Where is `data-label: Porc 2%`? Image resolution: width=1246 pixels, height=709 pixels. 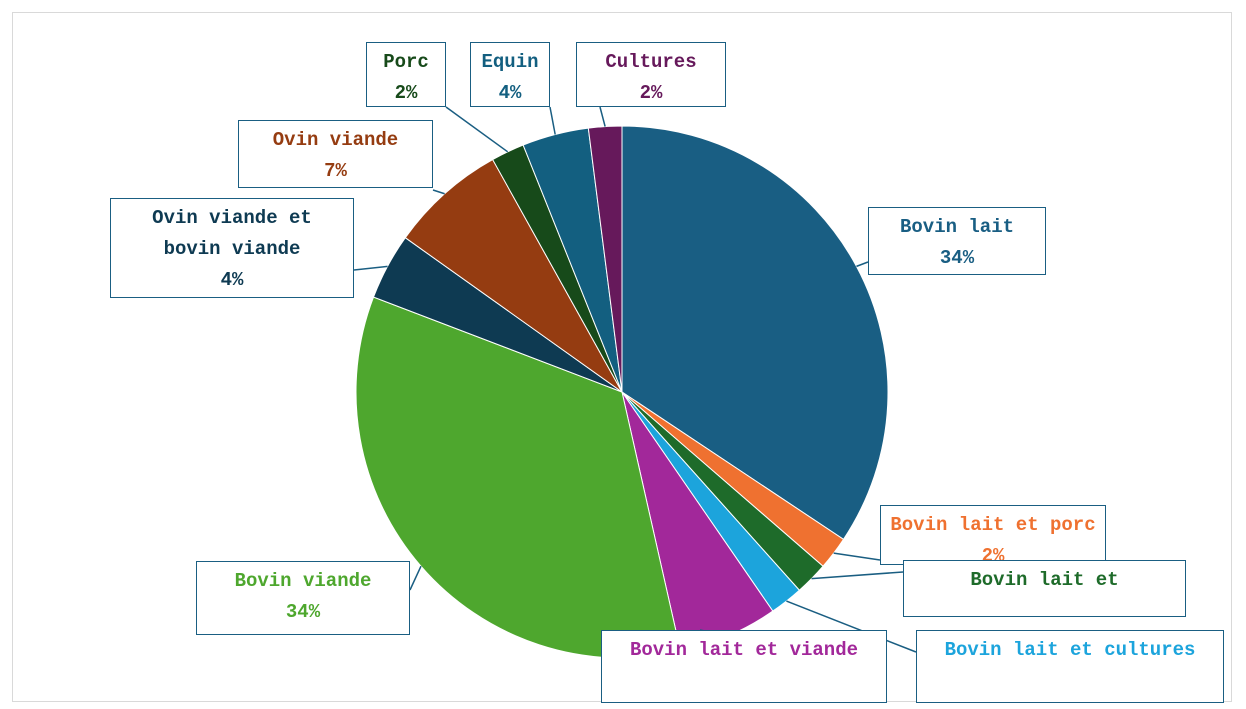 data-label: Porc 2% is located at coordinates (406, 74).